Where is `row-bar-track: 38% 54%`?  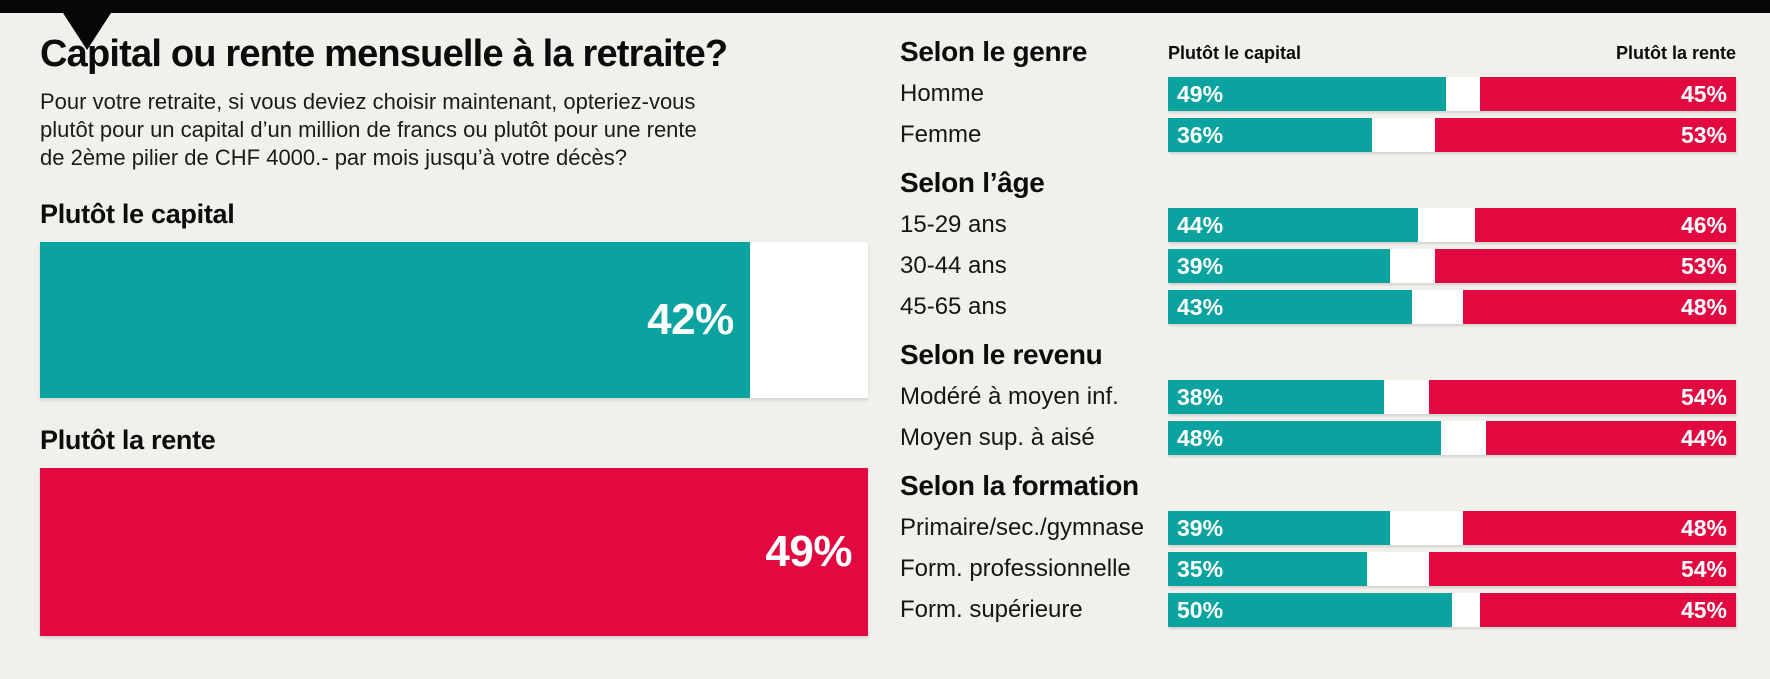 row-bar-track: 38% 54% is located at coordinates (1452, 397).